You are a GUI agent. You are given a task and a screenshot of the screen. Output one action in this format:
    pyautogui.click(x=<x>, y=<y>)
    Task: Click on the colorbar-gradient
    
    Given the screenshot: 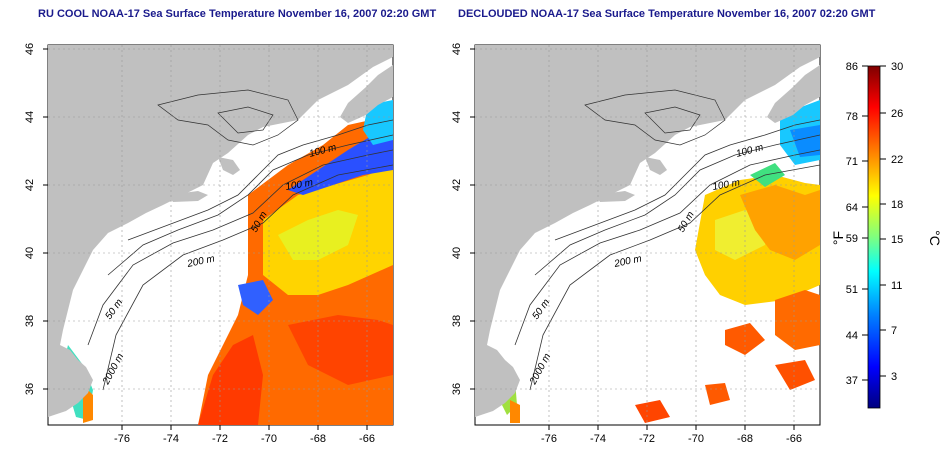 What is the action you would take?
    pyautogui.click(x=874, y=237)
    